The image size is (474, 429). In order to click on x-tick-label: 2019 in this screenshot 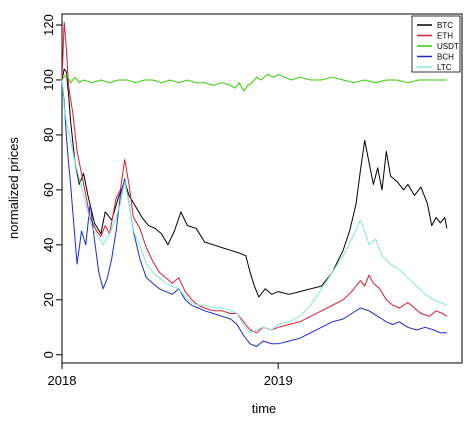, I will do `click(278, 380)`.